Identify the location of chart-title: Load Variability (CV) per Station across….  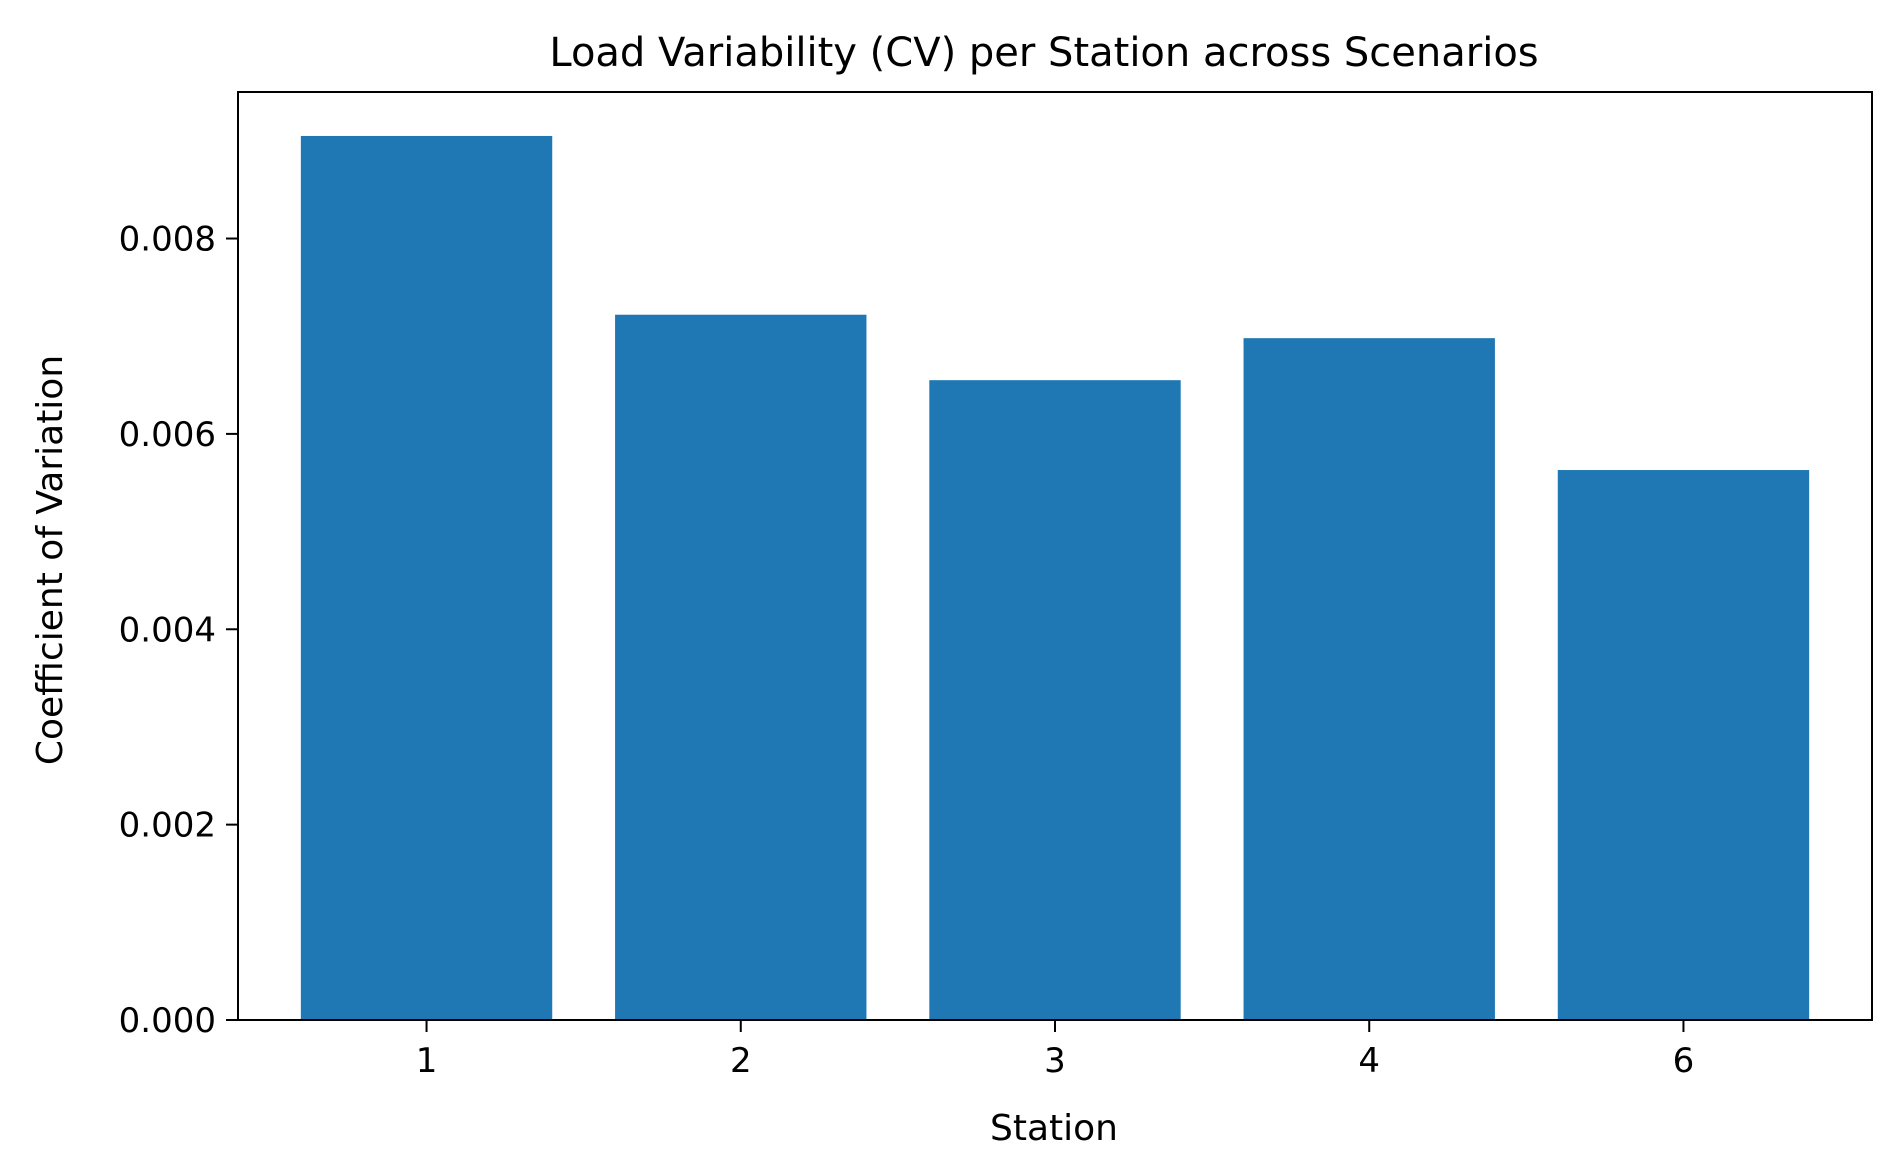
(1043, 53).